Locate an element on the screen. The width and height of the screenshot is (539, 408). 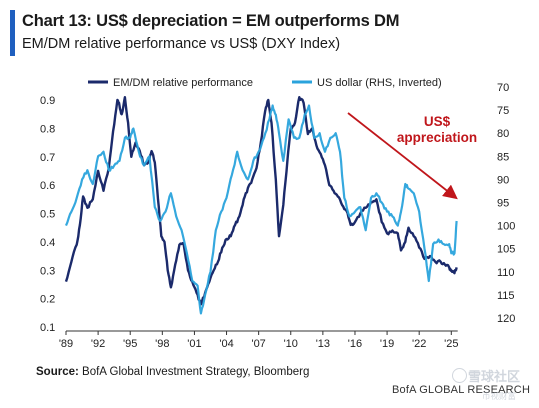
brand-name: BofA GLOBAL RESEARCH is located at coordinates (461, 390).